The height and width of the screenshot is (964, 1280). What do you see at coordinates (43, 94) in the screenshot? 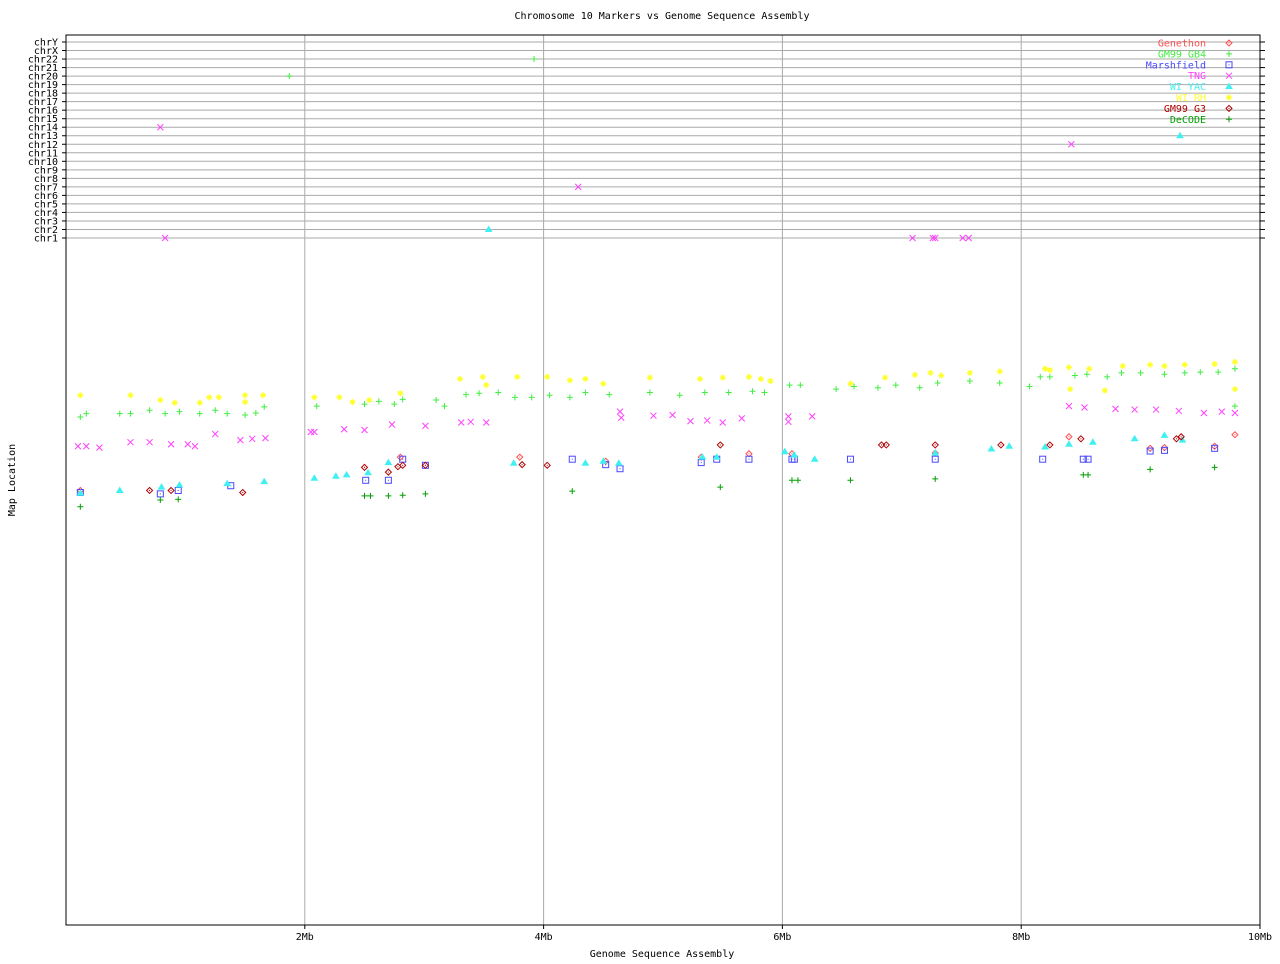
I see `chromosome-label: chr18` at bounding box center [43, 94].